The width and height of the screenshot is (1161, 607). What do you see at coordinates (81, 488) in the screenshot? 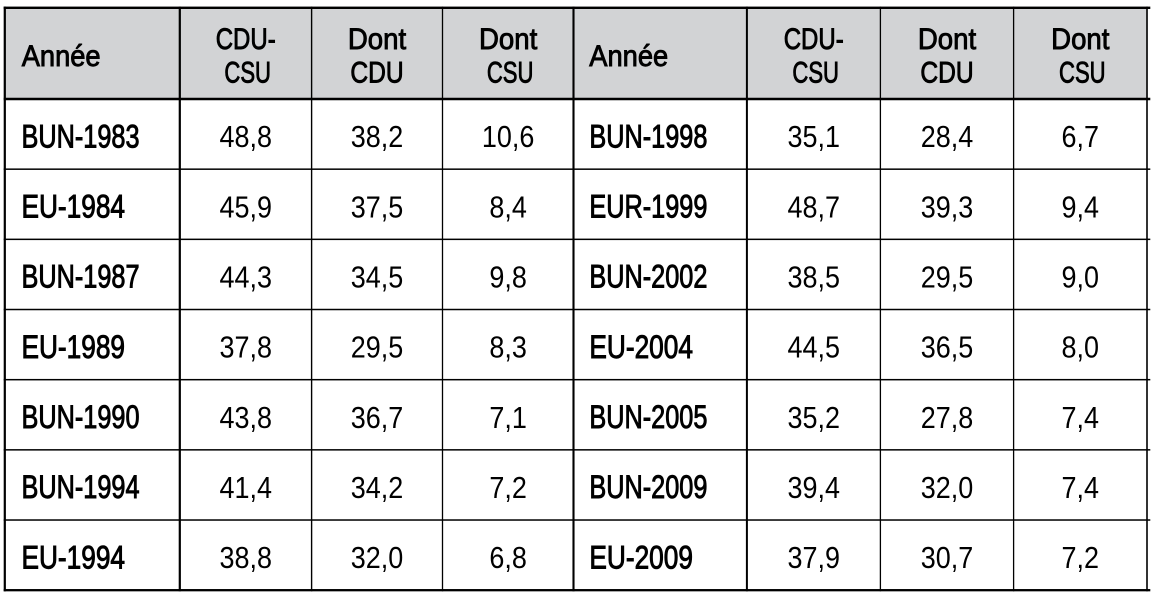
I see `svg-text: BUN-1994` at bounding box center [81, 488].